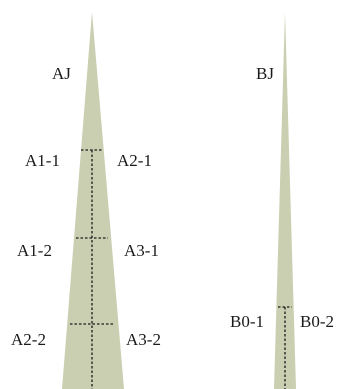  What do you see at coordinates (34, 250) in the screenshot?
I see `spike-a-left-label-2: A1-2` at bounding box center [34, 250].